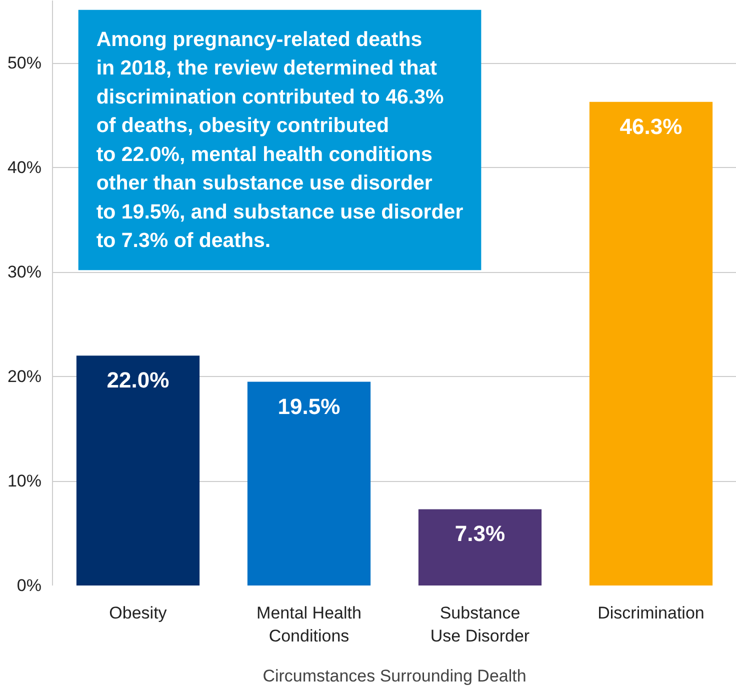 The height and width of the screenshot is (688, 736). Describe the element at coordinates (309, 625) in the screenshot. I see `x-tick-label: Mental Health Conditions` at that location.